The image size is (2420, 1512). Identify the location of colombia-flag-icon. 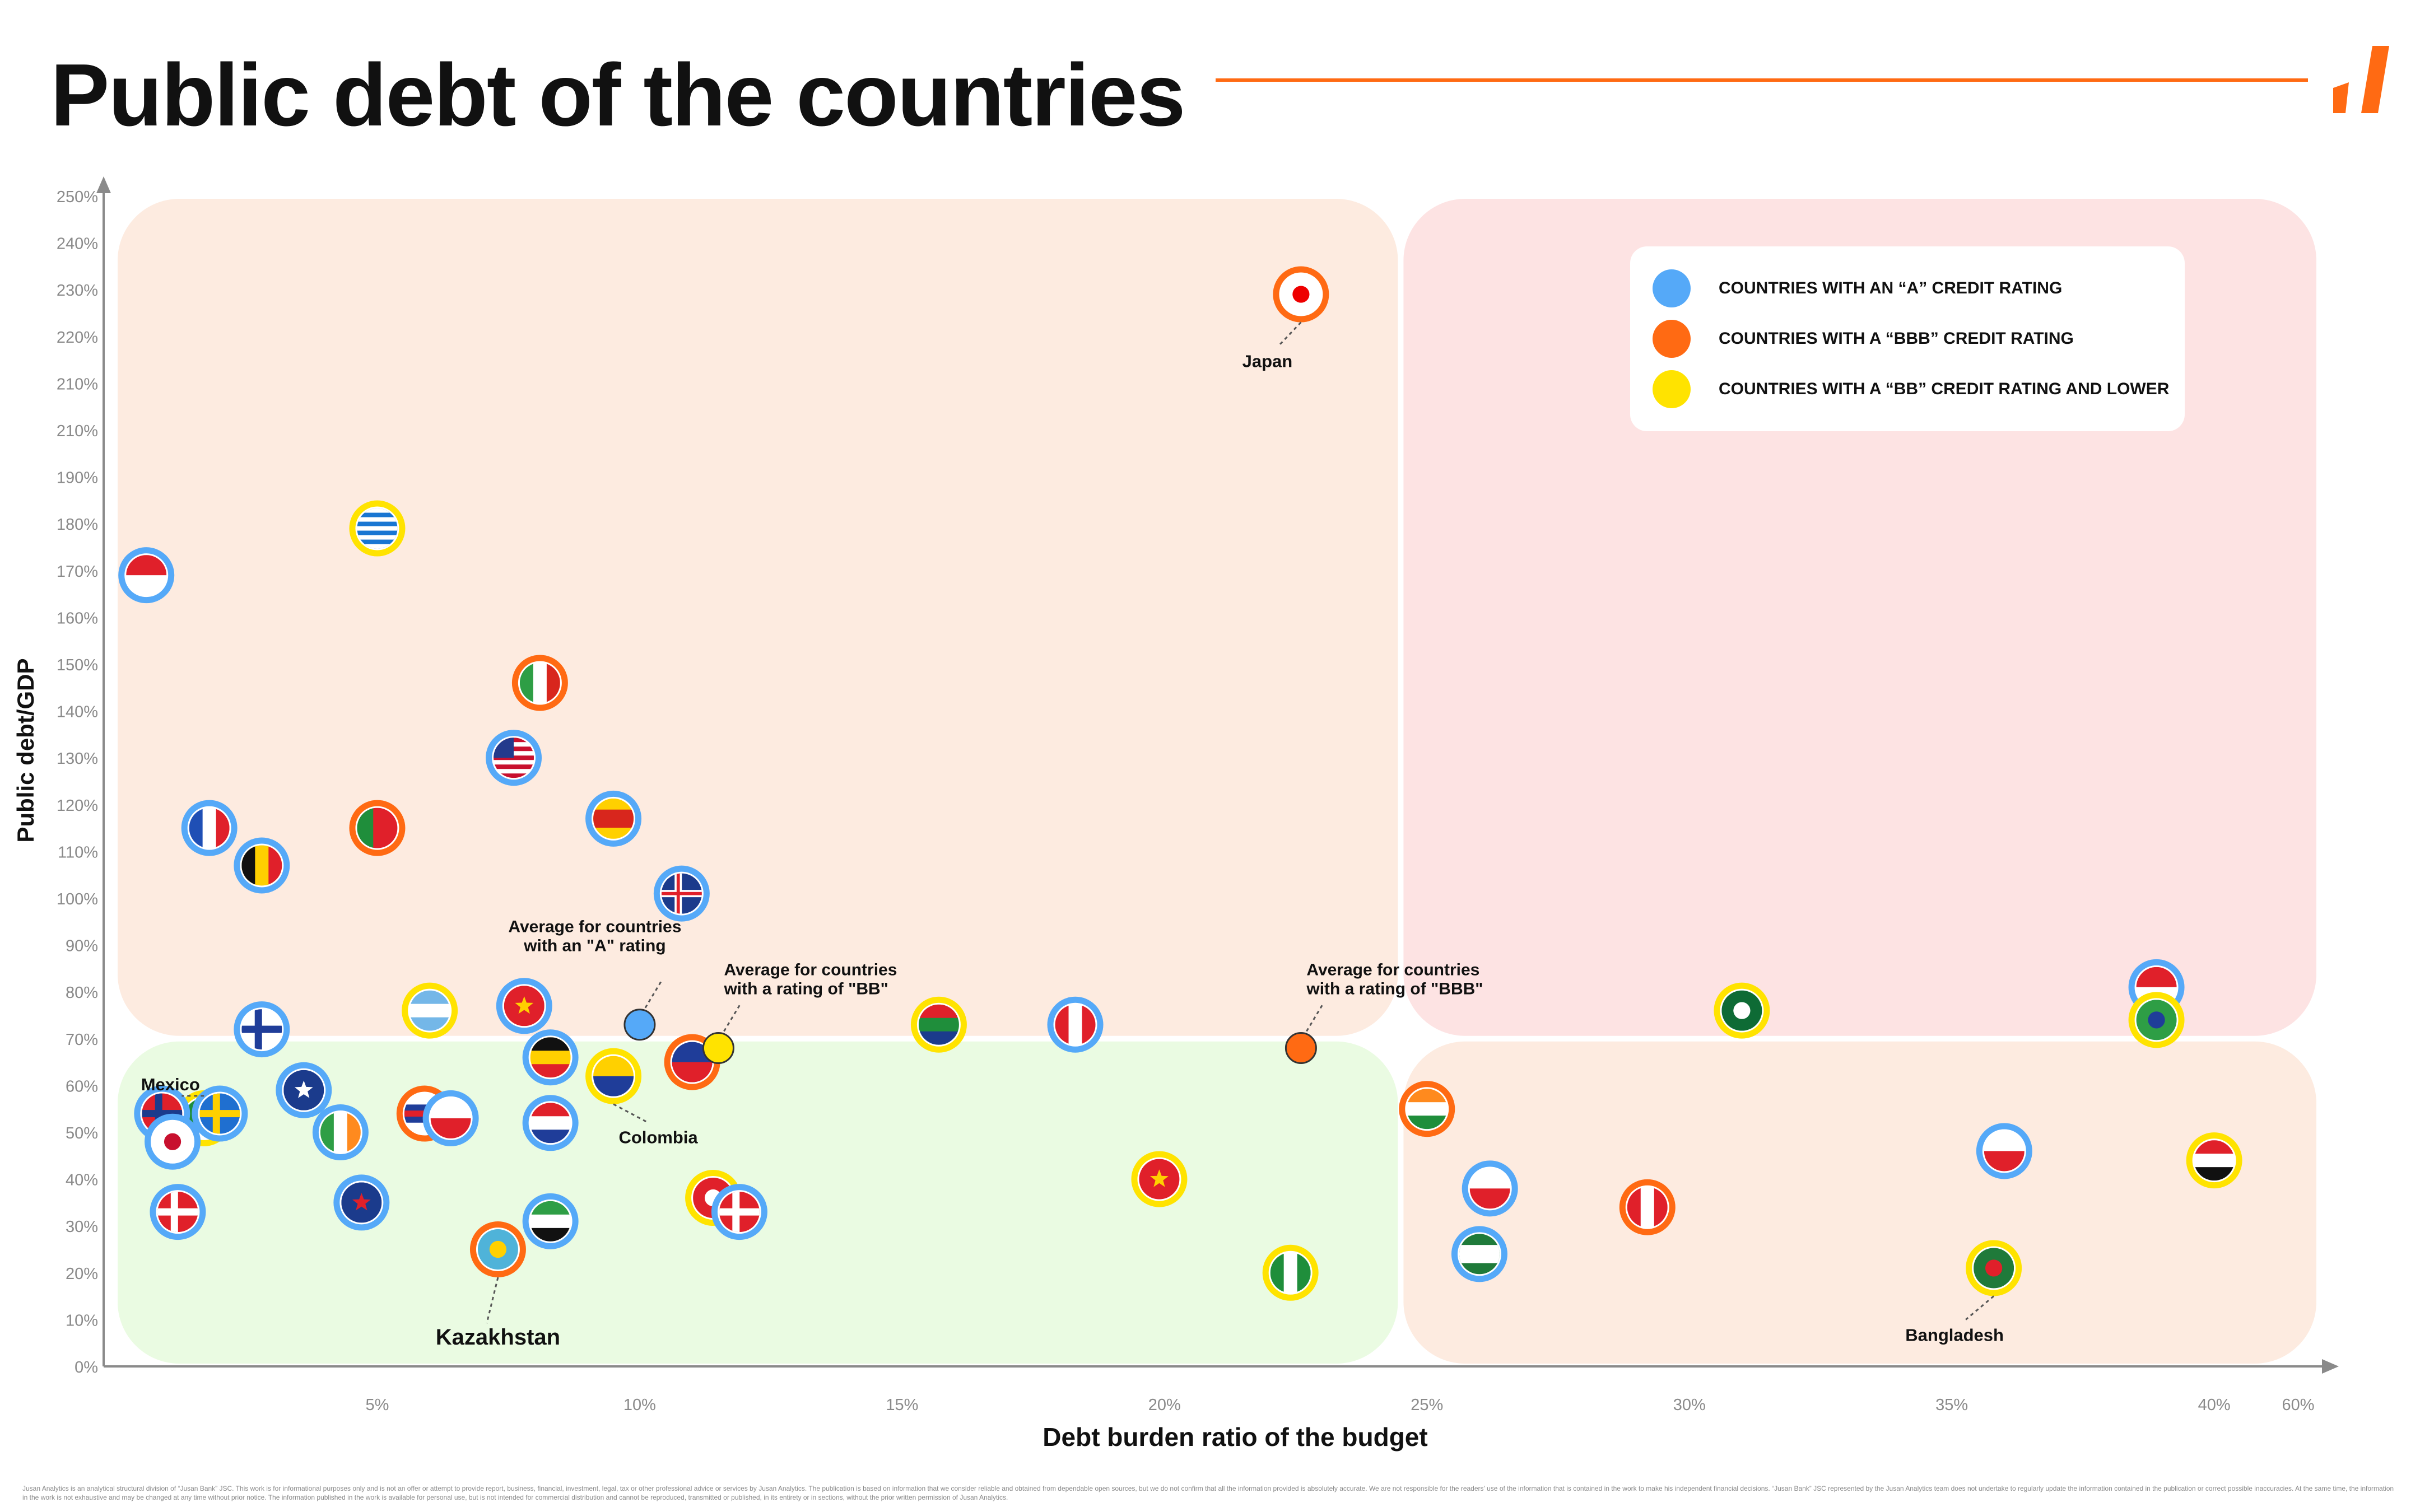
(614, 1076).